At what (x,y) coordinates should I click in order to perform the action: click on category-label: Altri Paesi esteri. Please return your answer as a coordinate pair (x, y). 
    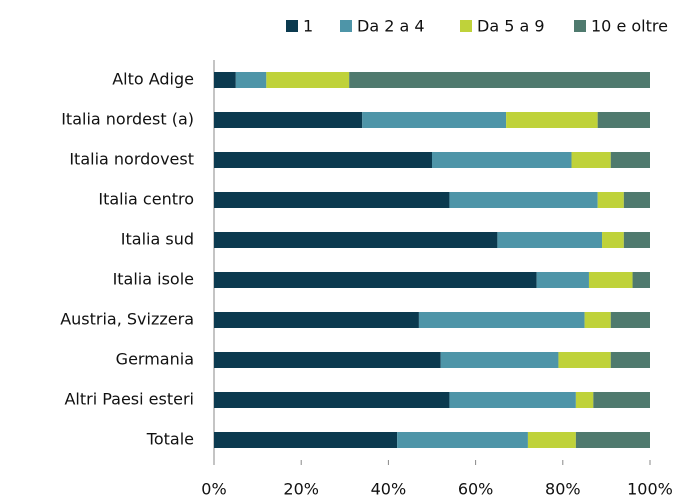
    Looking at the image, I should click on (129, 399).